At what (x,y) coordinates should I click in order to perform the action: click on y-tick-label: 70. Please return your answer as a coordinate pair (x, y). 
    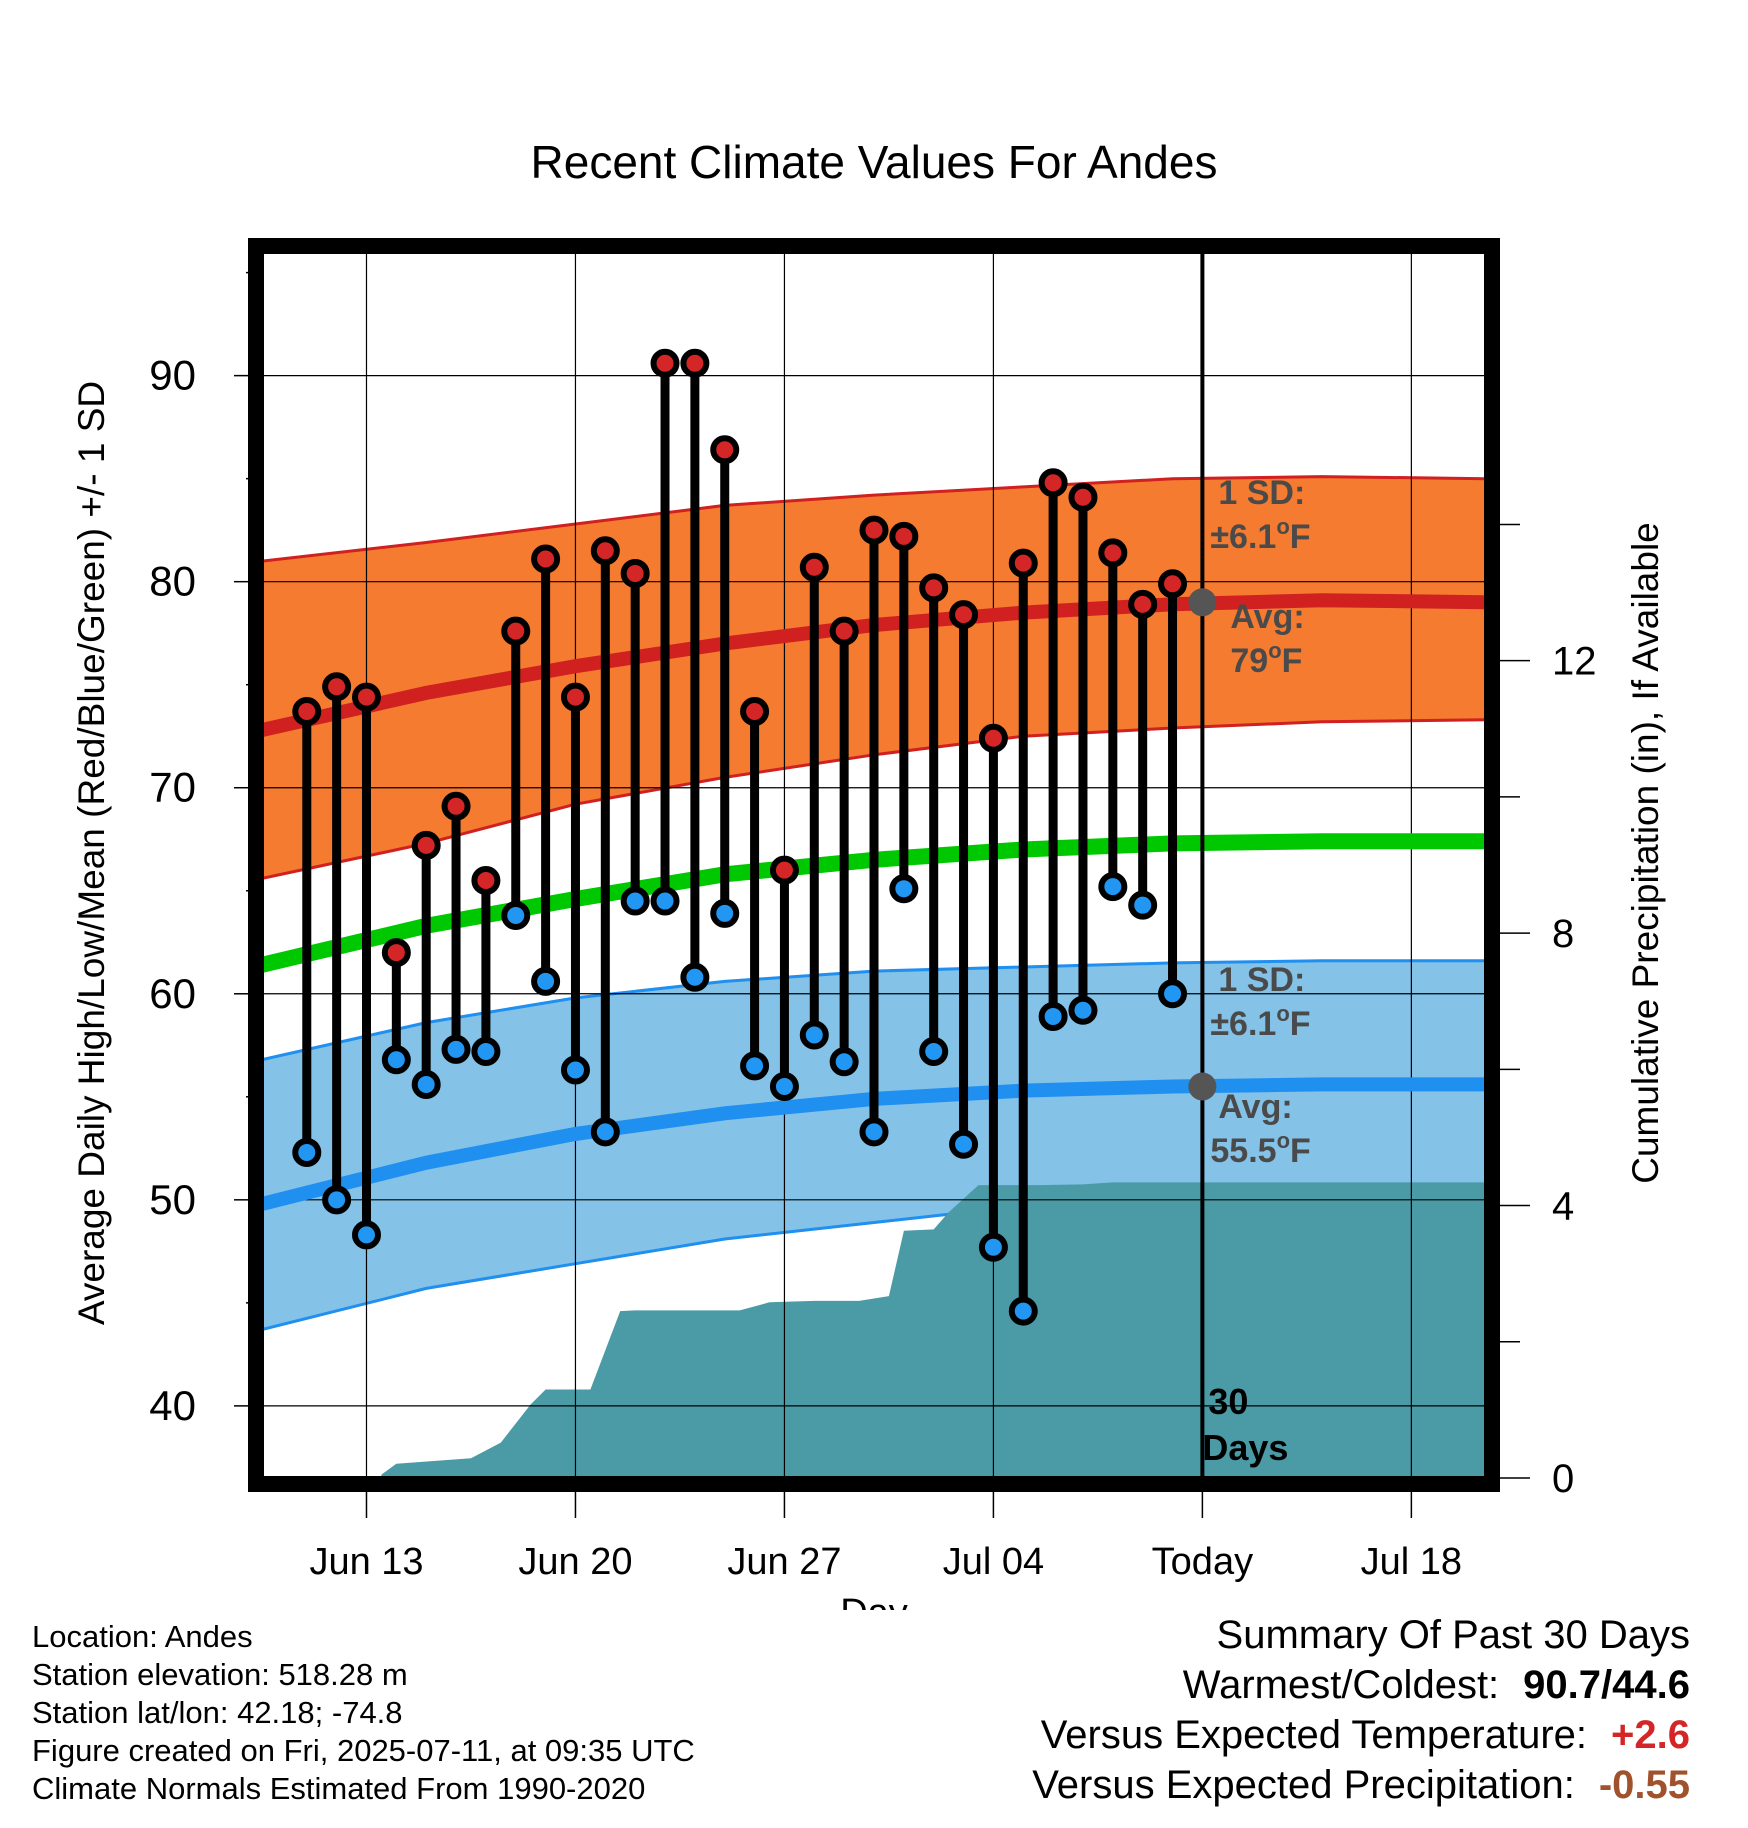
    Looking at the image, I should click on (172, 787).